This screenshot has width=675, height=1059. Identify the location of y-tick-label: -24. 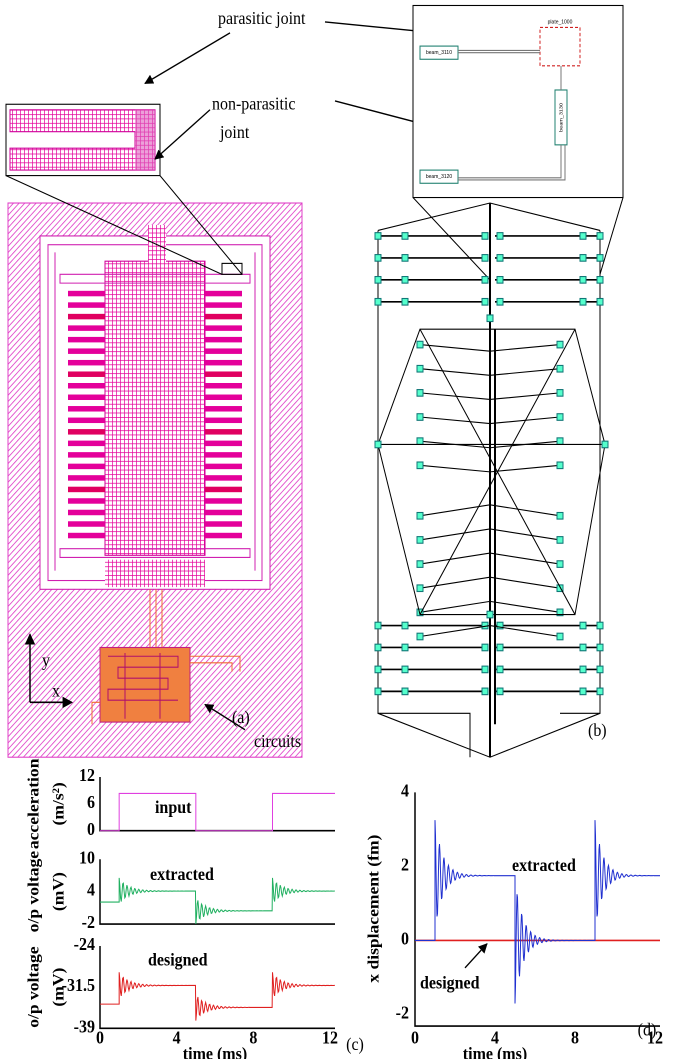
(85, 944).